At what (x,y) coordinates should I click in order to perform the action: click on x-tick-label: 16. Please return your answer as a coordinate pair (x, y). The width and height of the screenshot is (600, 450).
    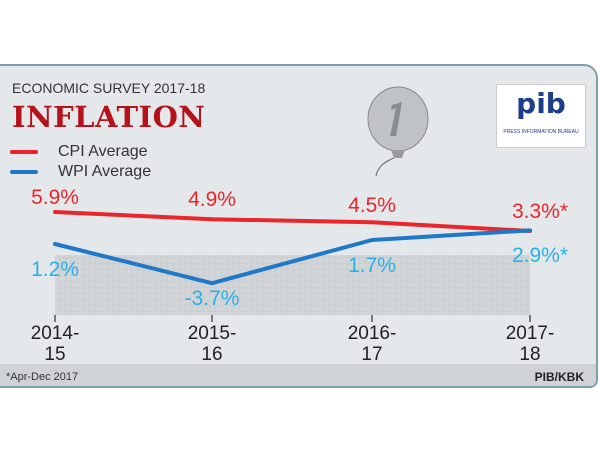
    Looking at the image, I should click on (211, 354).